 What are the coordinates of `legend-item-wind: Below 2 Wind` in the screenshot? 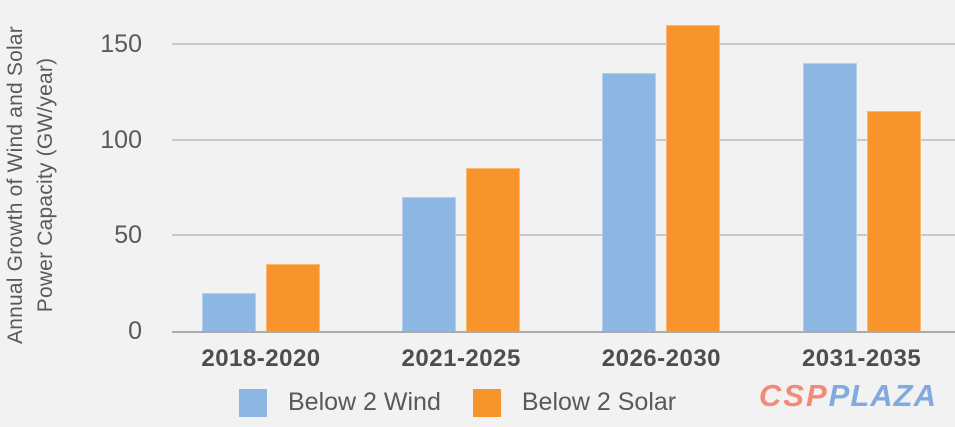 It's located at (340, 402).